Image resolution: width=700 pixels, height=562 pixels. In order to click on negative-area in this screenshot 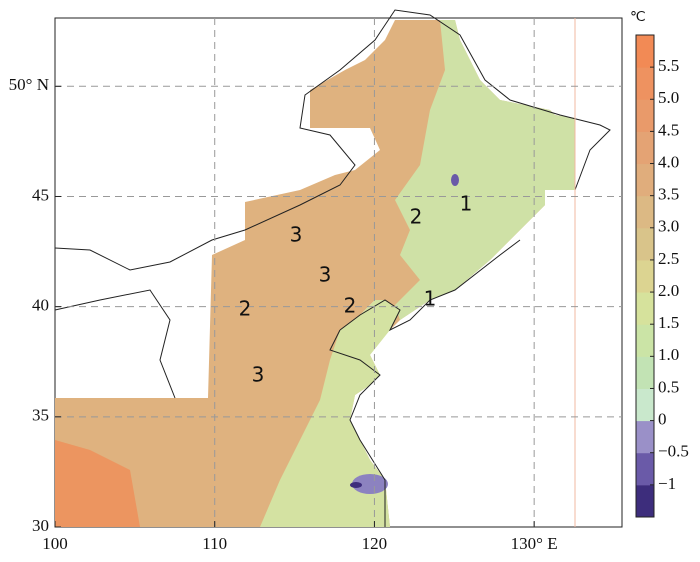, I will do `click(370, 484)`.